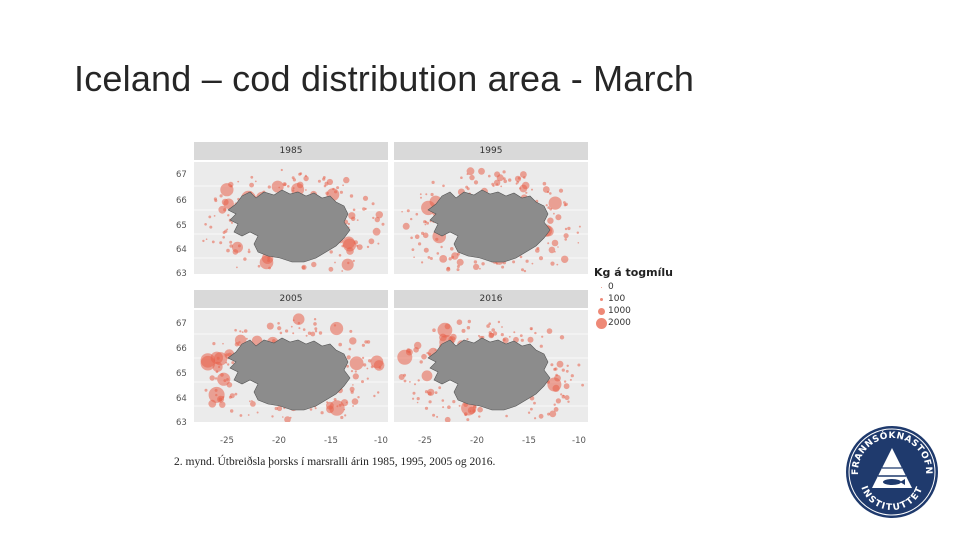 The width and height of the screenshot is (960, 540). What do you see at coordinates (529, 441) in the screenshot?
I see `x-tick-label: -15` at bounding box center [529, 441].